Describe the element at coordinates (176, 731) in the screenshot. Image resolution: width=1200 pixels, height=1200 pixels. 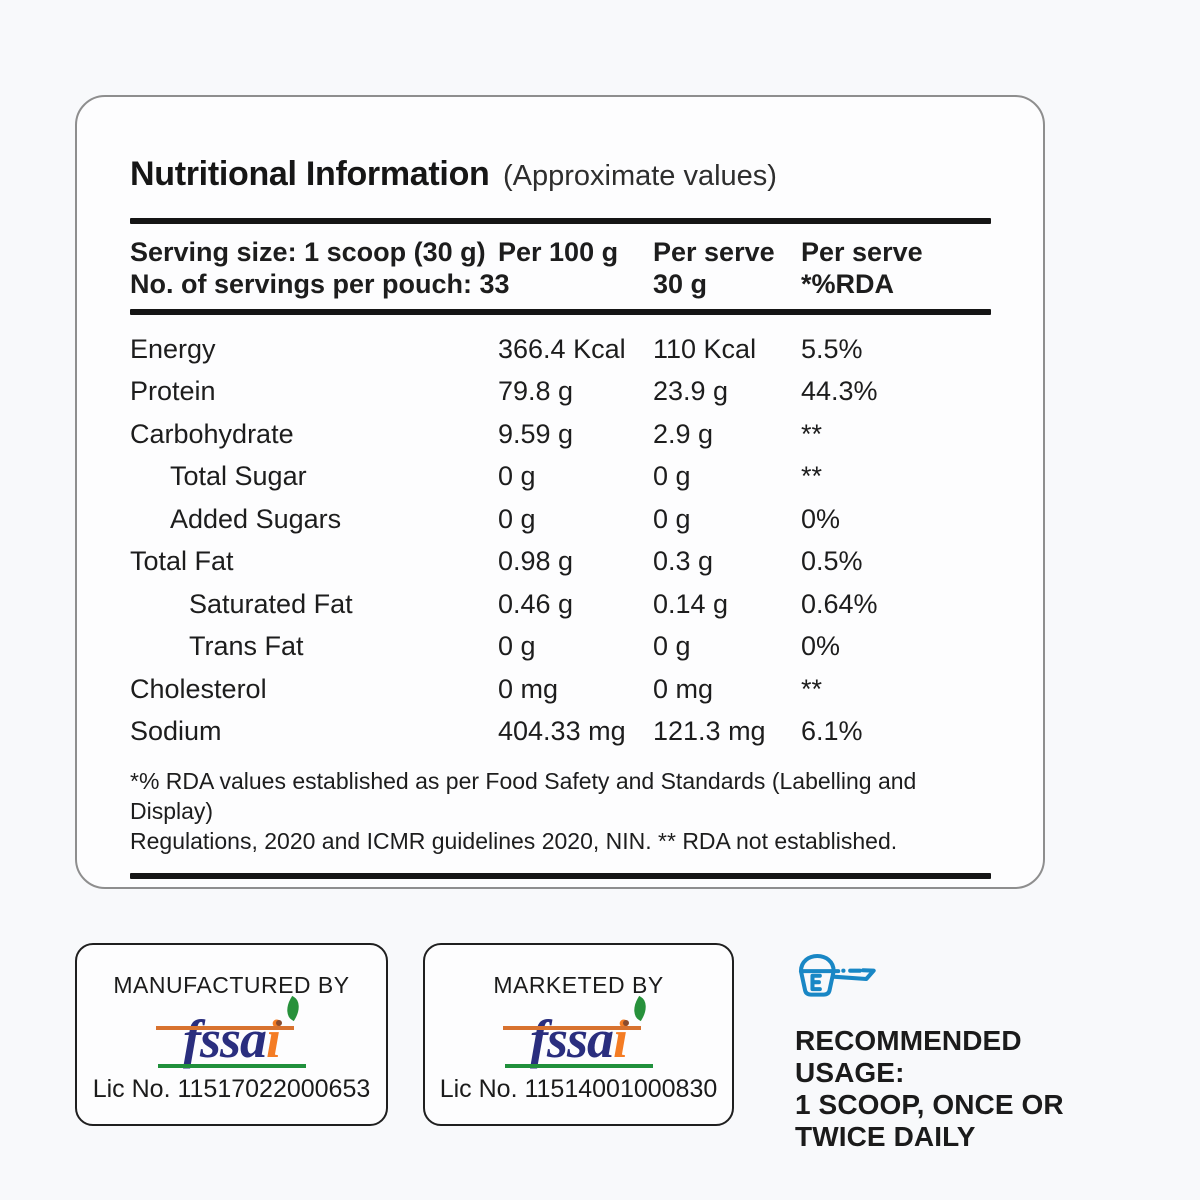
I see `row-label: Sodium` at that location.